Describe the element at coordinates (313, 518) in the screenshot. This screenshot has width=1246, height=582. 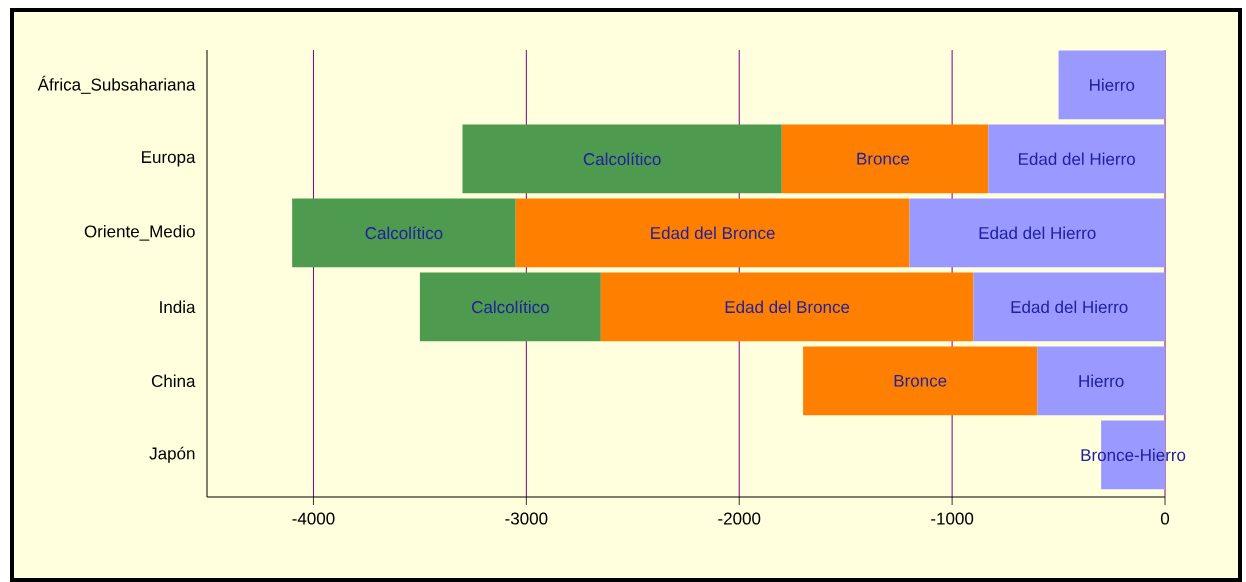
I see `x-tick-label: -4000` at that location.